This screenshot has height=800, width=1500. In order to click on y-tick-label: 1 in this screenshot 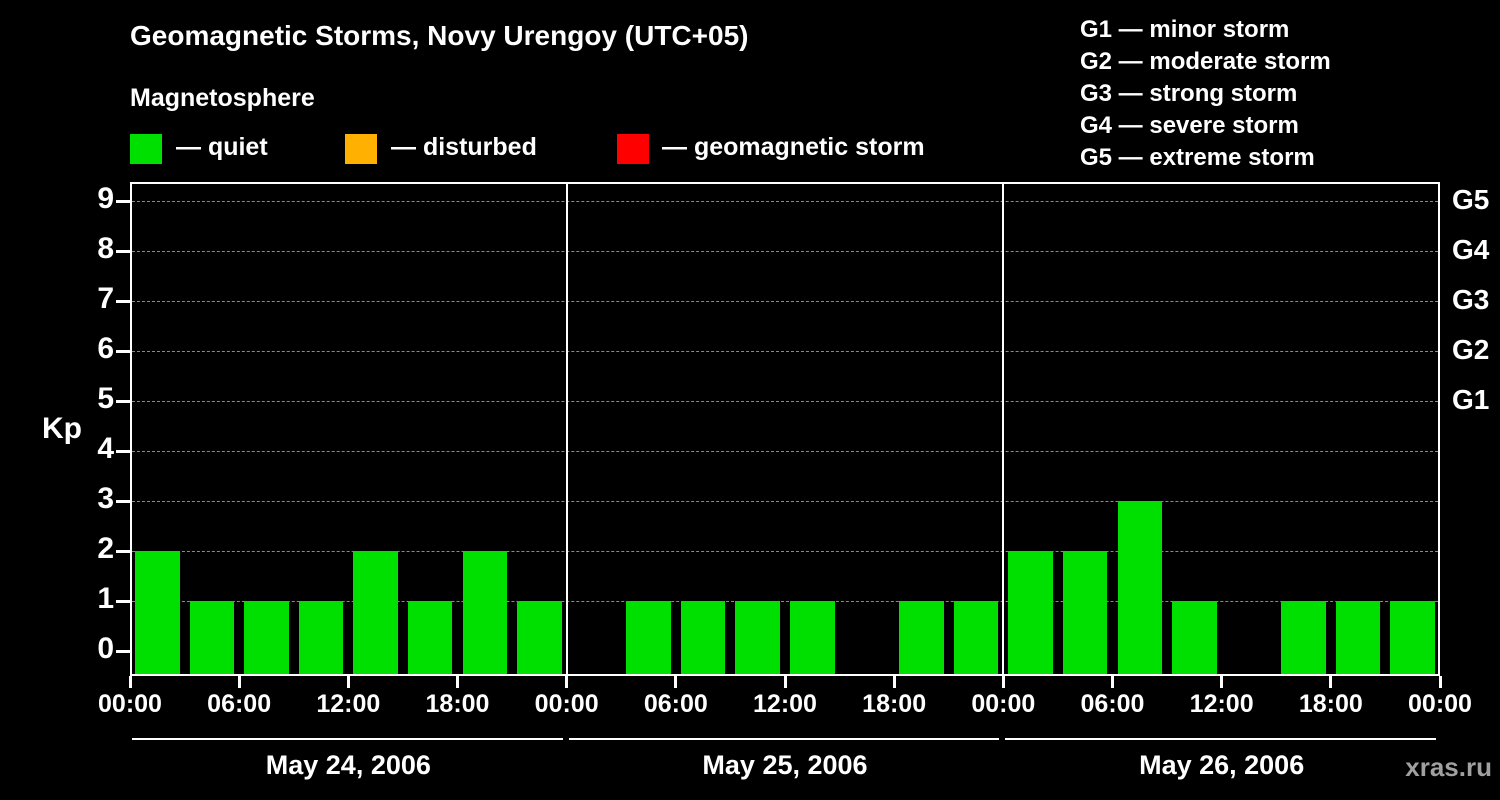, I will do `click(105, 598)`.